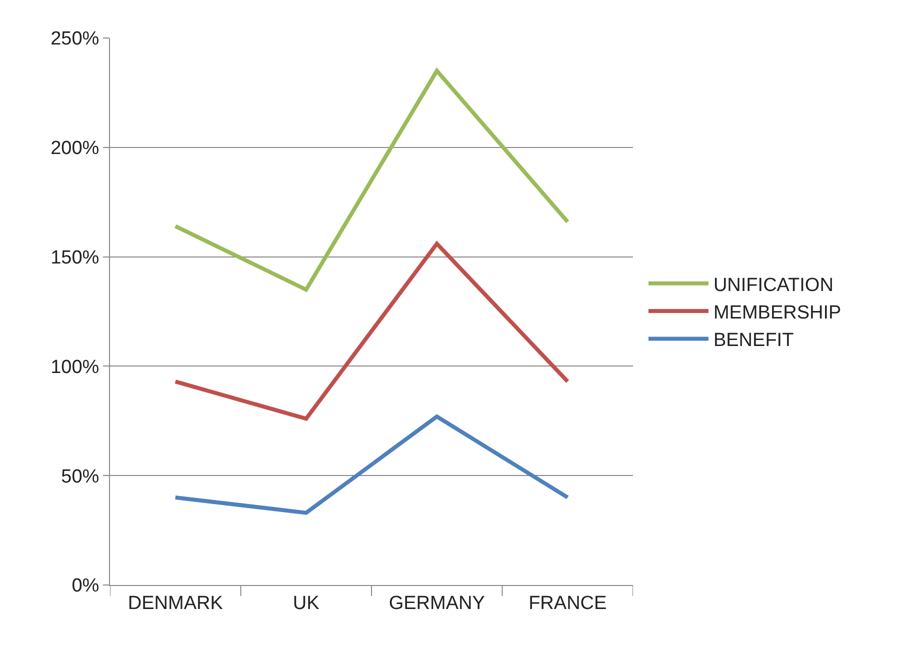  I want to click on y-tick-label: 250%, so click(75, 39).